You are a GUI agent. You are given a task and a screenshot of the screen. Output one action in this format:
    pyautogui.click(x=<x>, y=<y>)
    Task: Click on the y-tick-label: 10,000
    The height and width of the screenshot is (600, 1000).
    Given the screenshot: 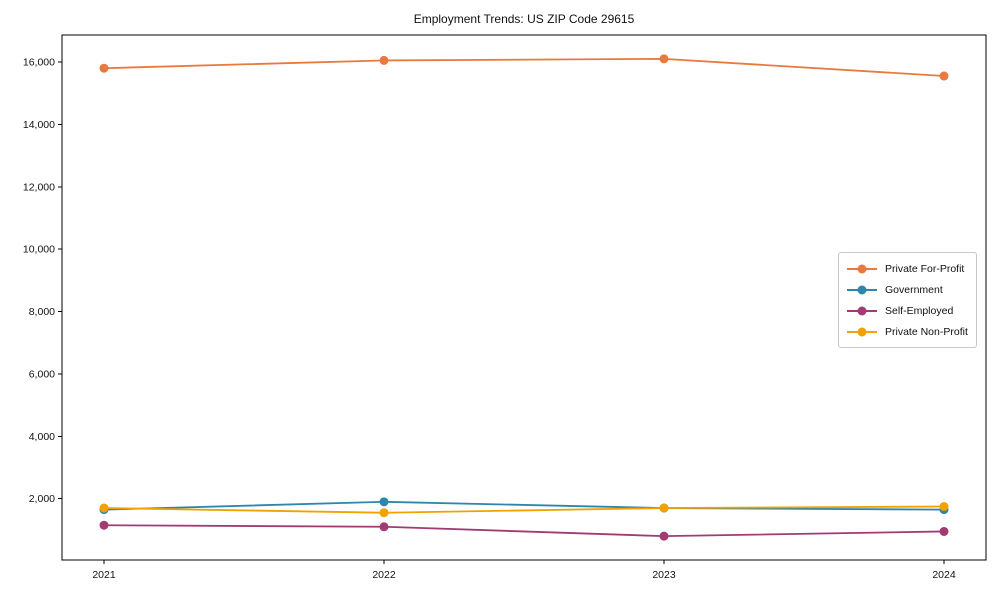 What is the action you would take?
    pyautogui.click(x=39, y=250)
    